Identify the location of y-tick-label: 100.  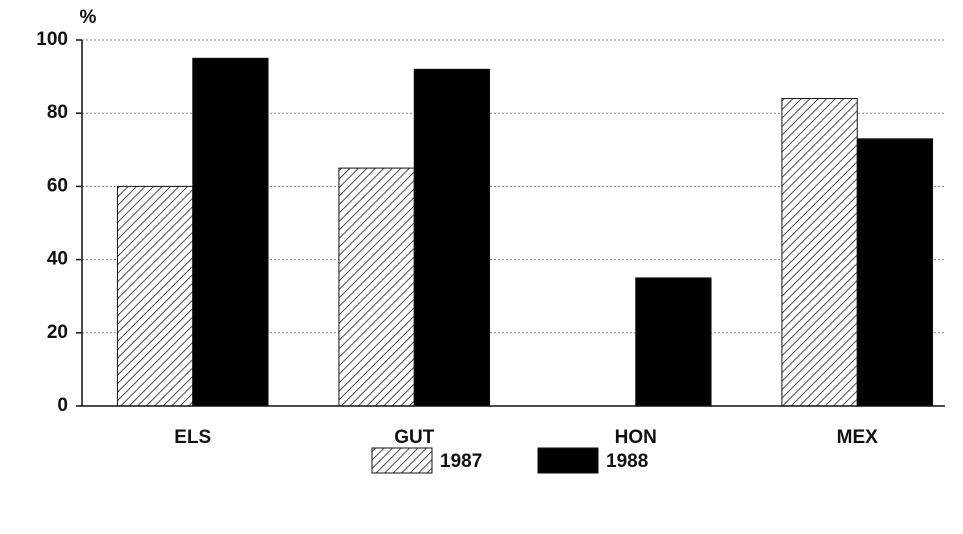
(52, 39).